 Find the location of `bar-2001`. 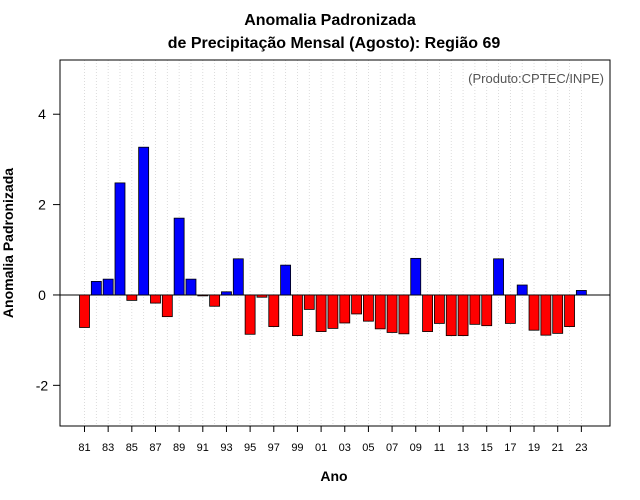

bar-2001 is located at coordinates (321, 313).